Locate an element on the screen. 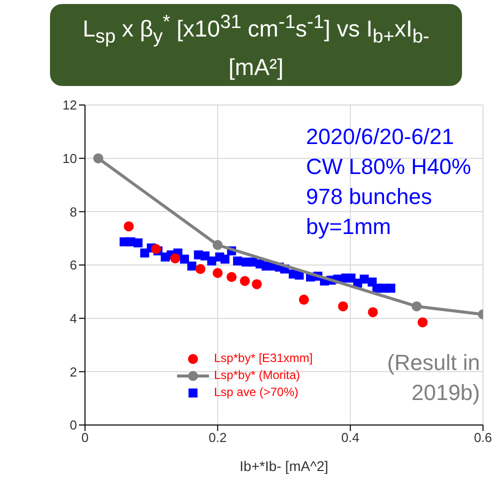 Image resolution: width=498 pixels, height=496 pixels. y-tick-label: 8 is located at coordinates (73, 212).